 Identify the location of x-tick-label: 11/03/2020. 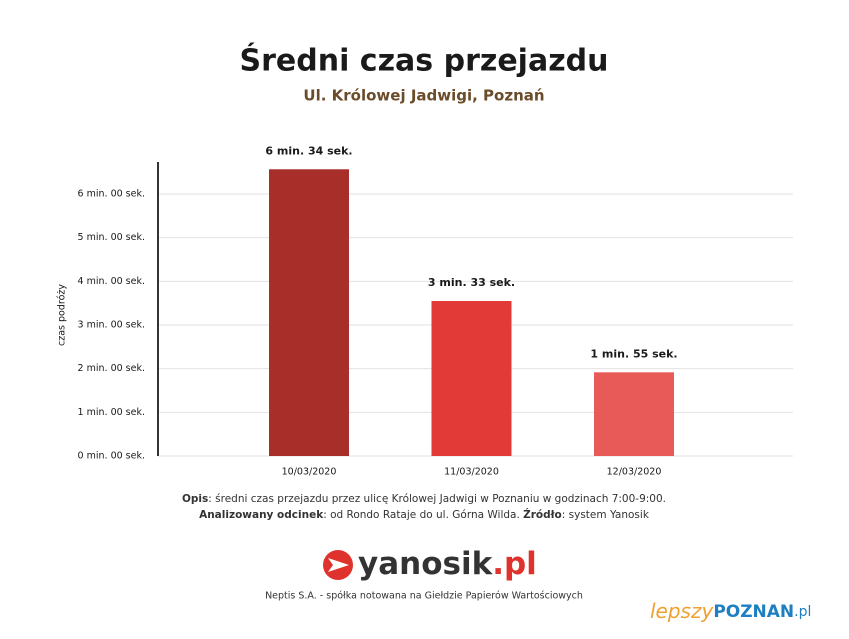
(471, 472).